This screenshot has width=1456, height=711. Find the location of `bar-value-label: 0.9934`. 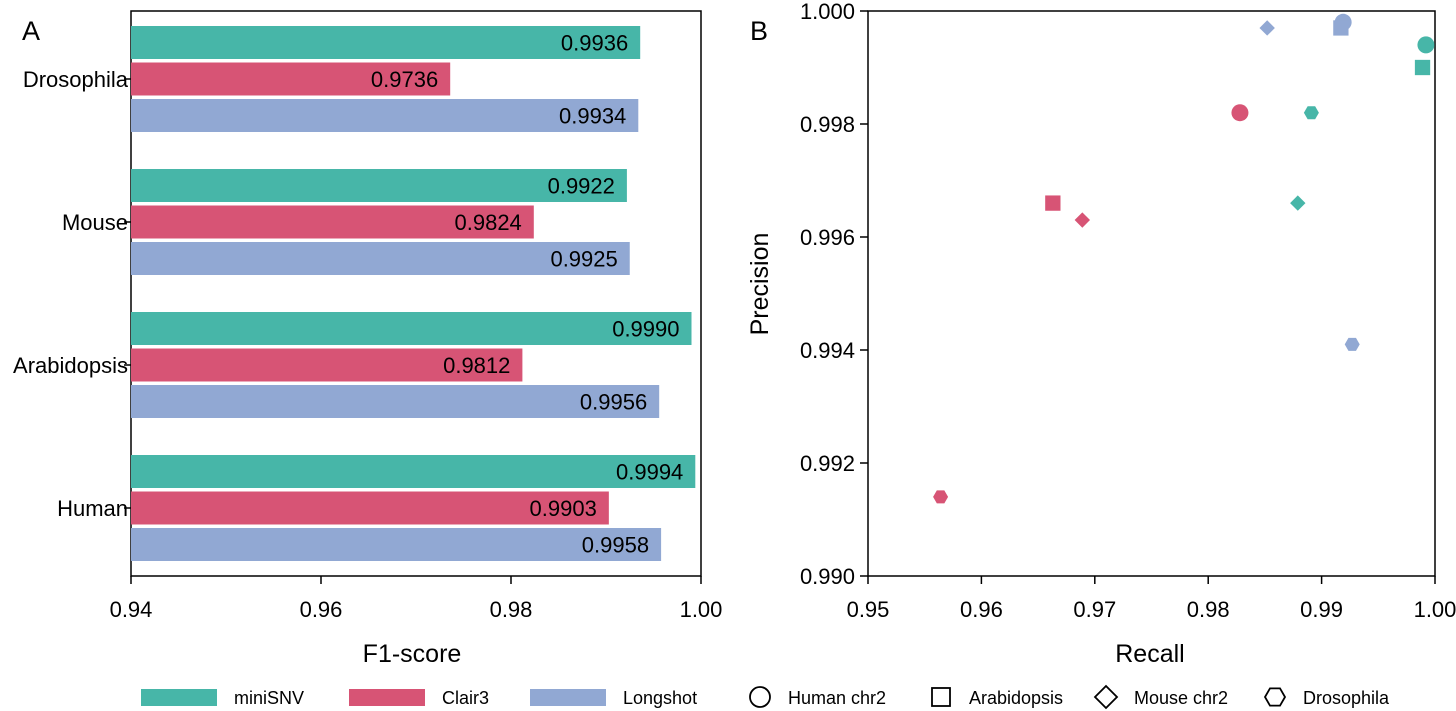

bar-value-label: 0.9934 is located at coordinates (592, 116).